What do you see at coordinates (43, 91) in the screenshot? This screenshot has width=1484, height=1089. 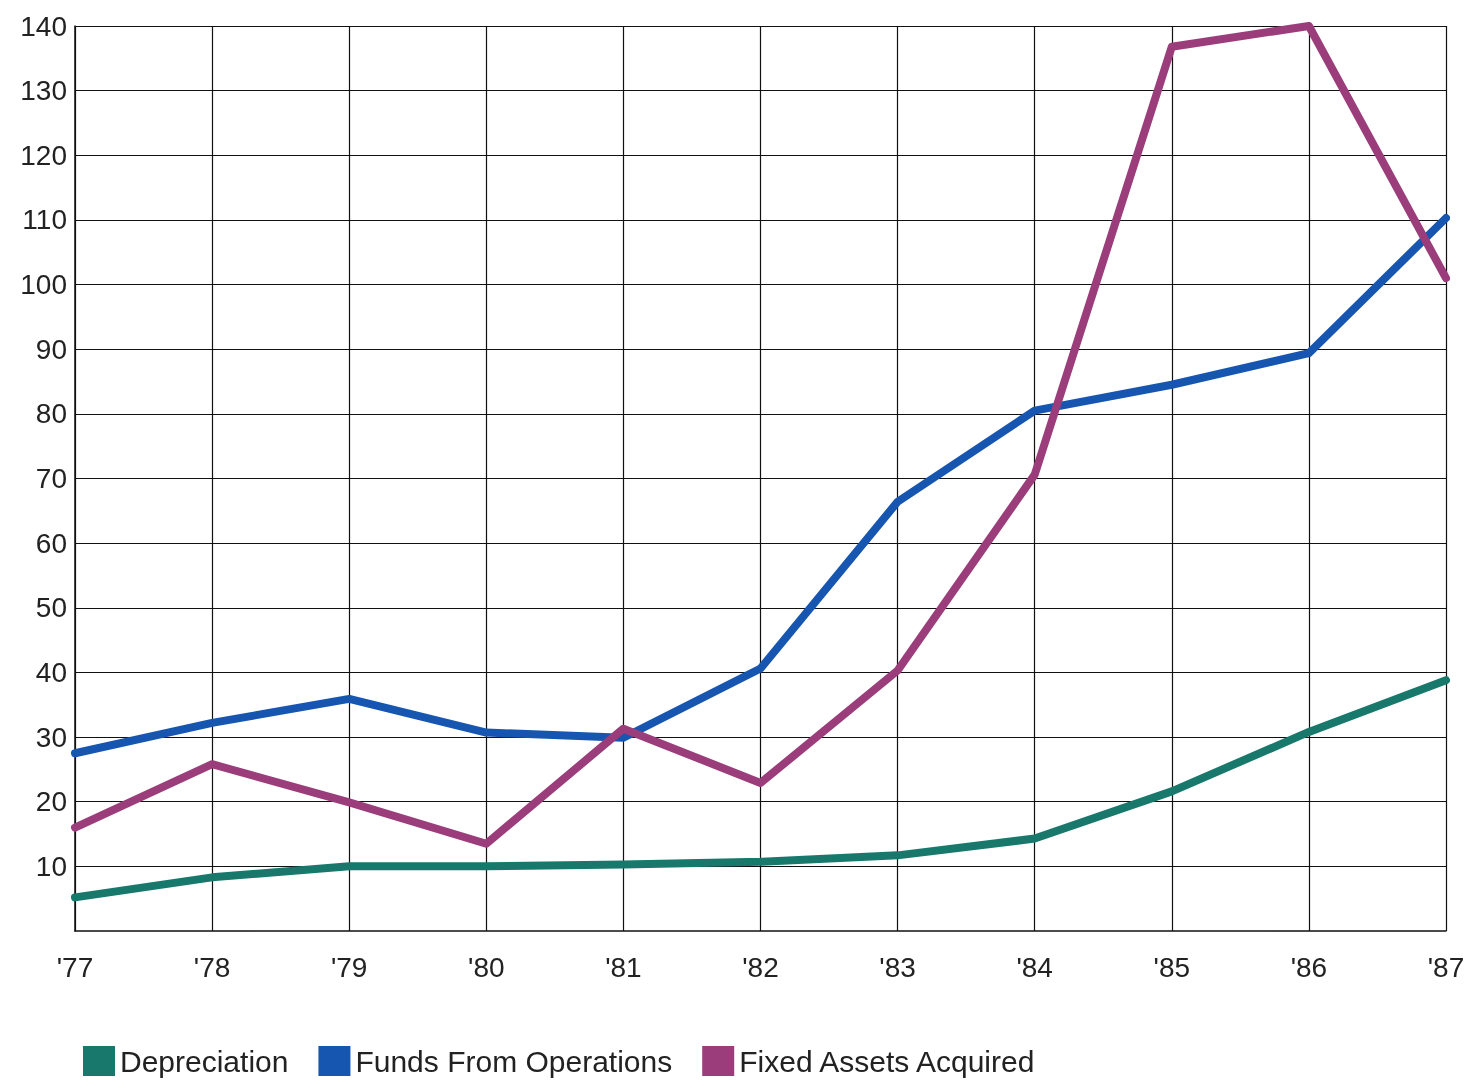 I see `y-tick-label: 130` at bounding box center [43, 91].